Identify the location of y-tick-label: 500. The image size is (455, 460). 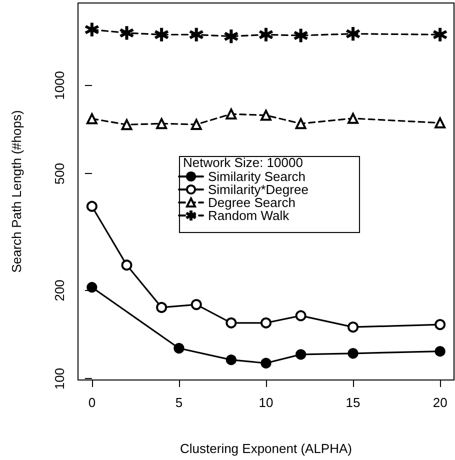
(59, 173).